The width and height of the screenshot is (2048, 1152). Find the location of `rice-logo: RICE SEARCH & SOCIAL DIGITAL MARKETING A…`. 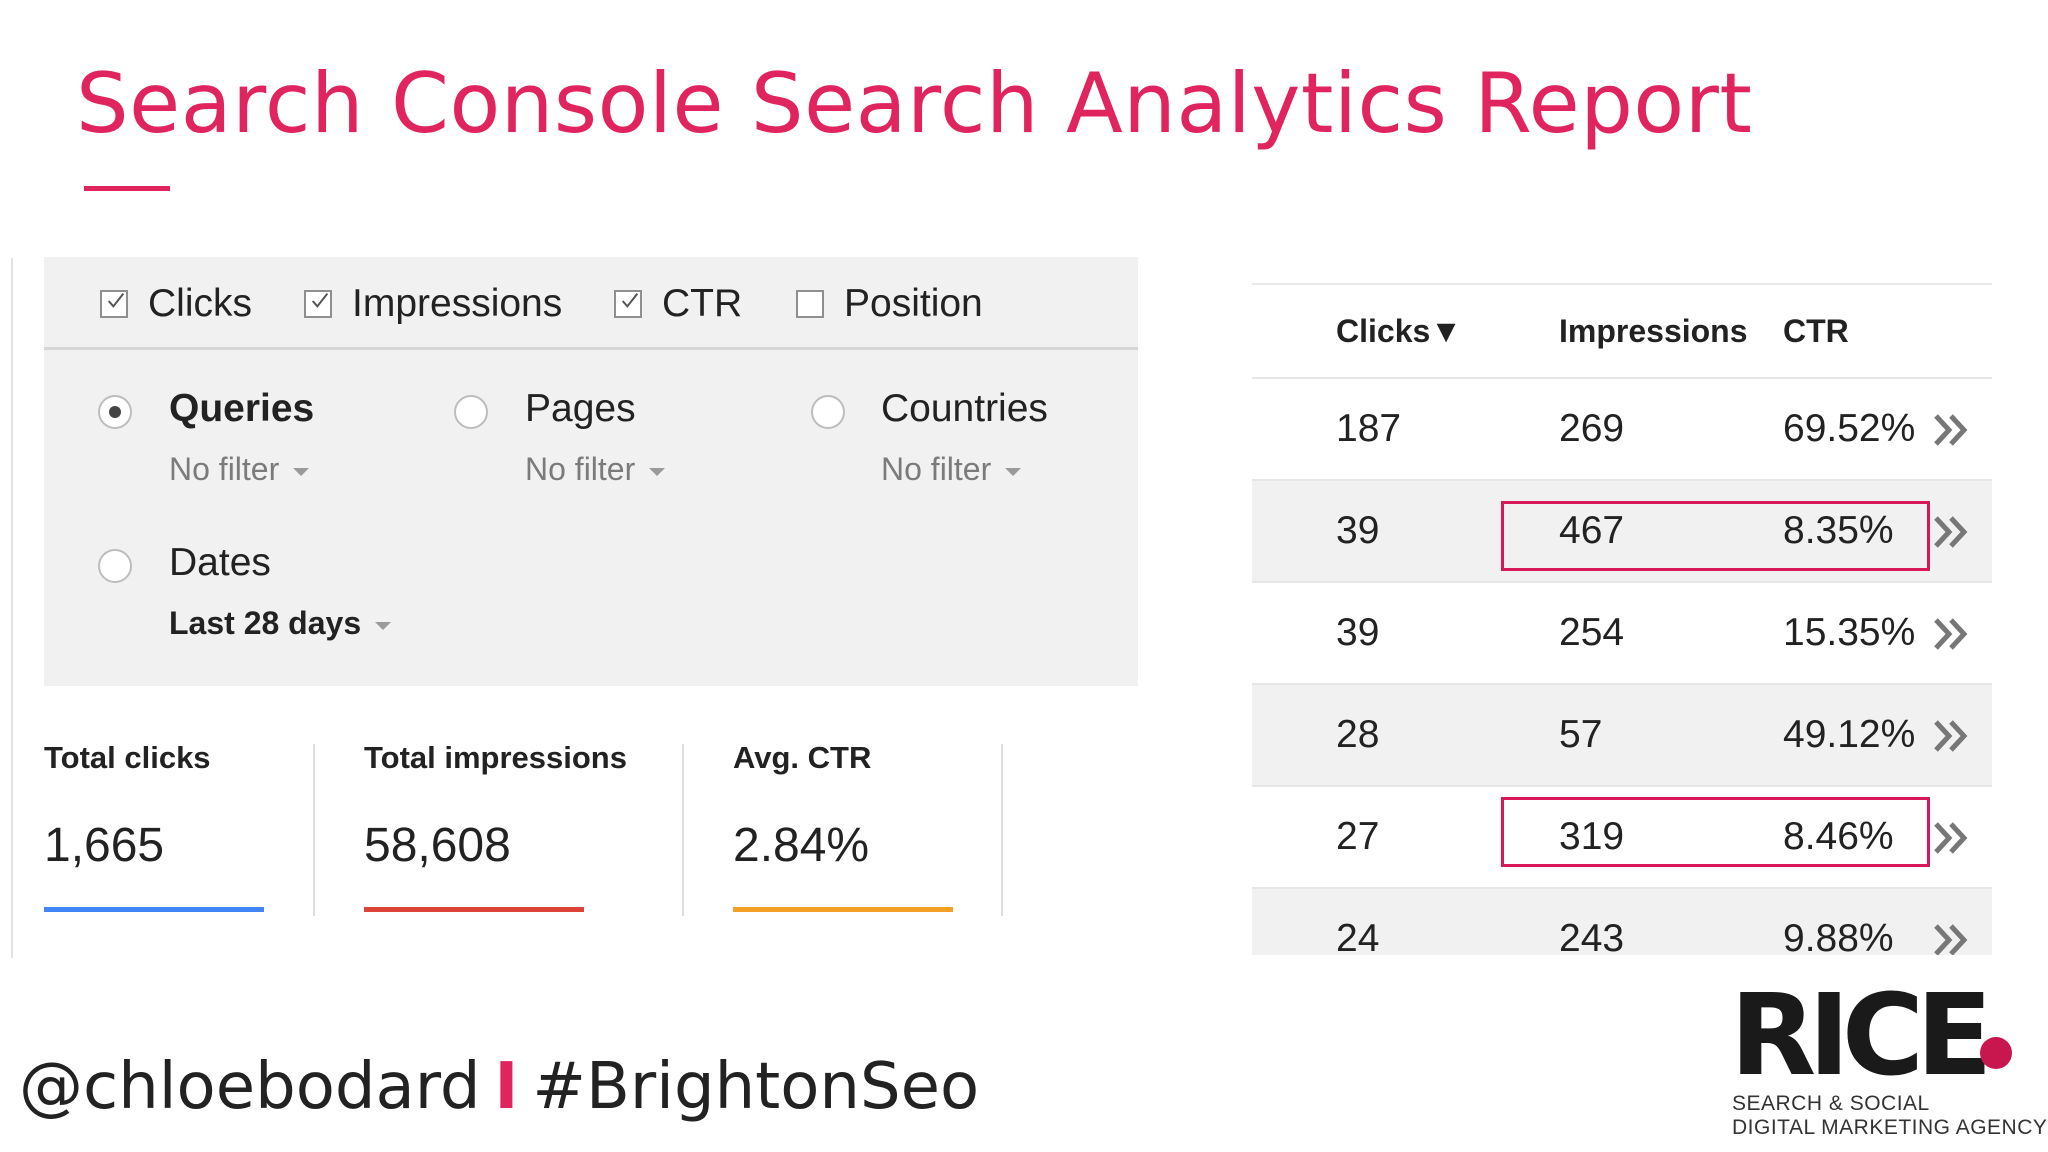

rice-logo: RICE SEARCH & SOCIAL DIGITAL MARKETING A… is located at coordinates (1888, 1055).